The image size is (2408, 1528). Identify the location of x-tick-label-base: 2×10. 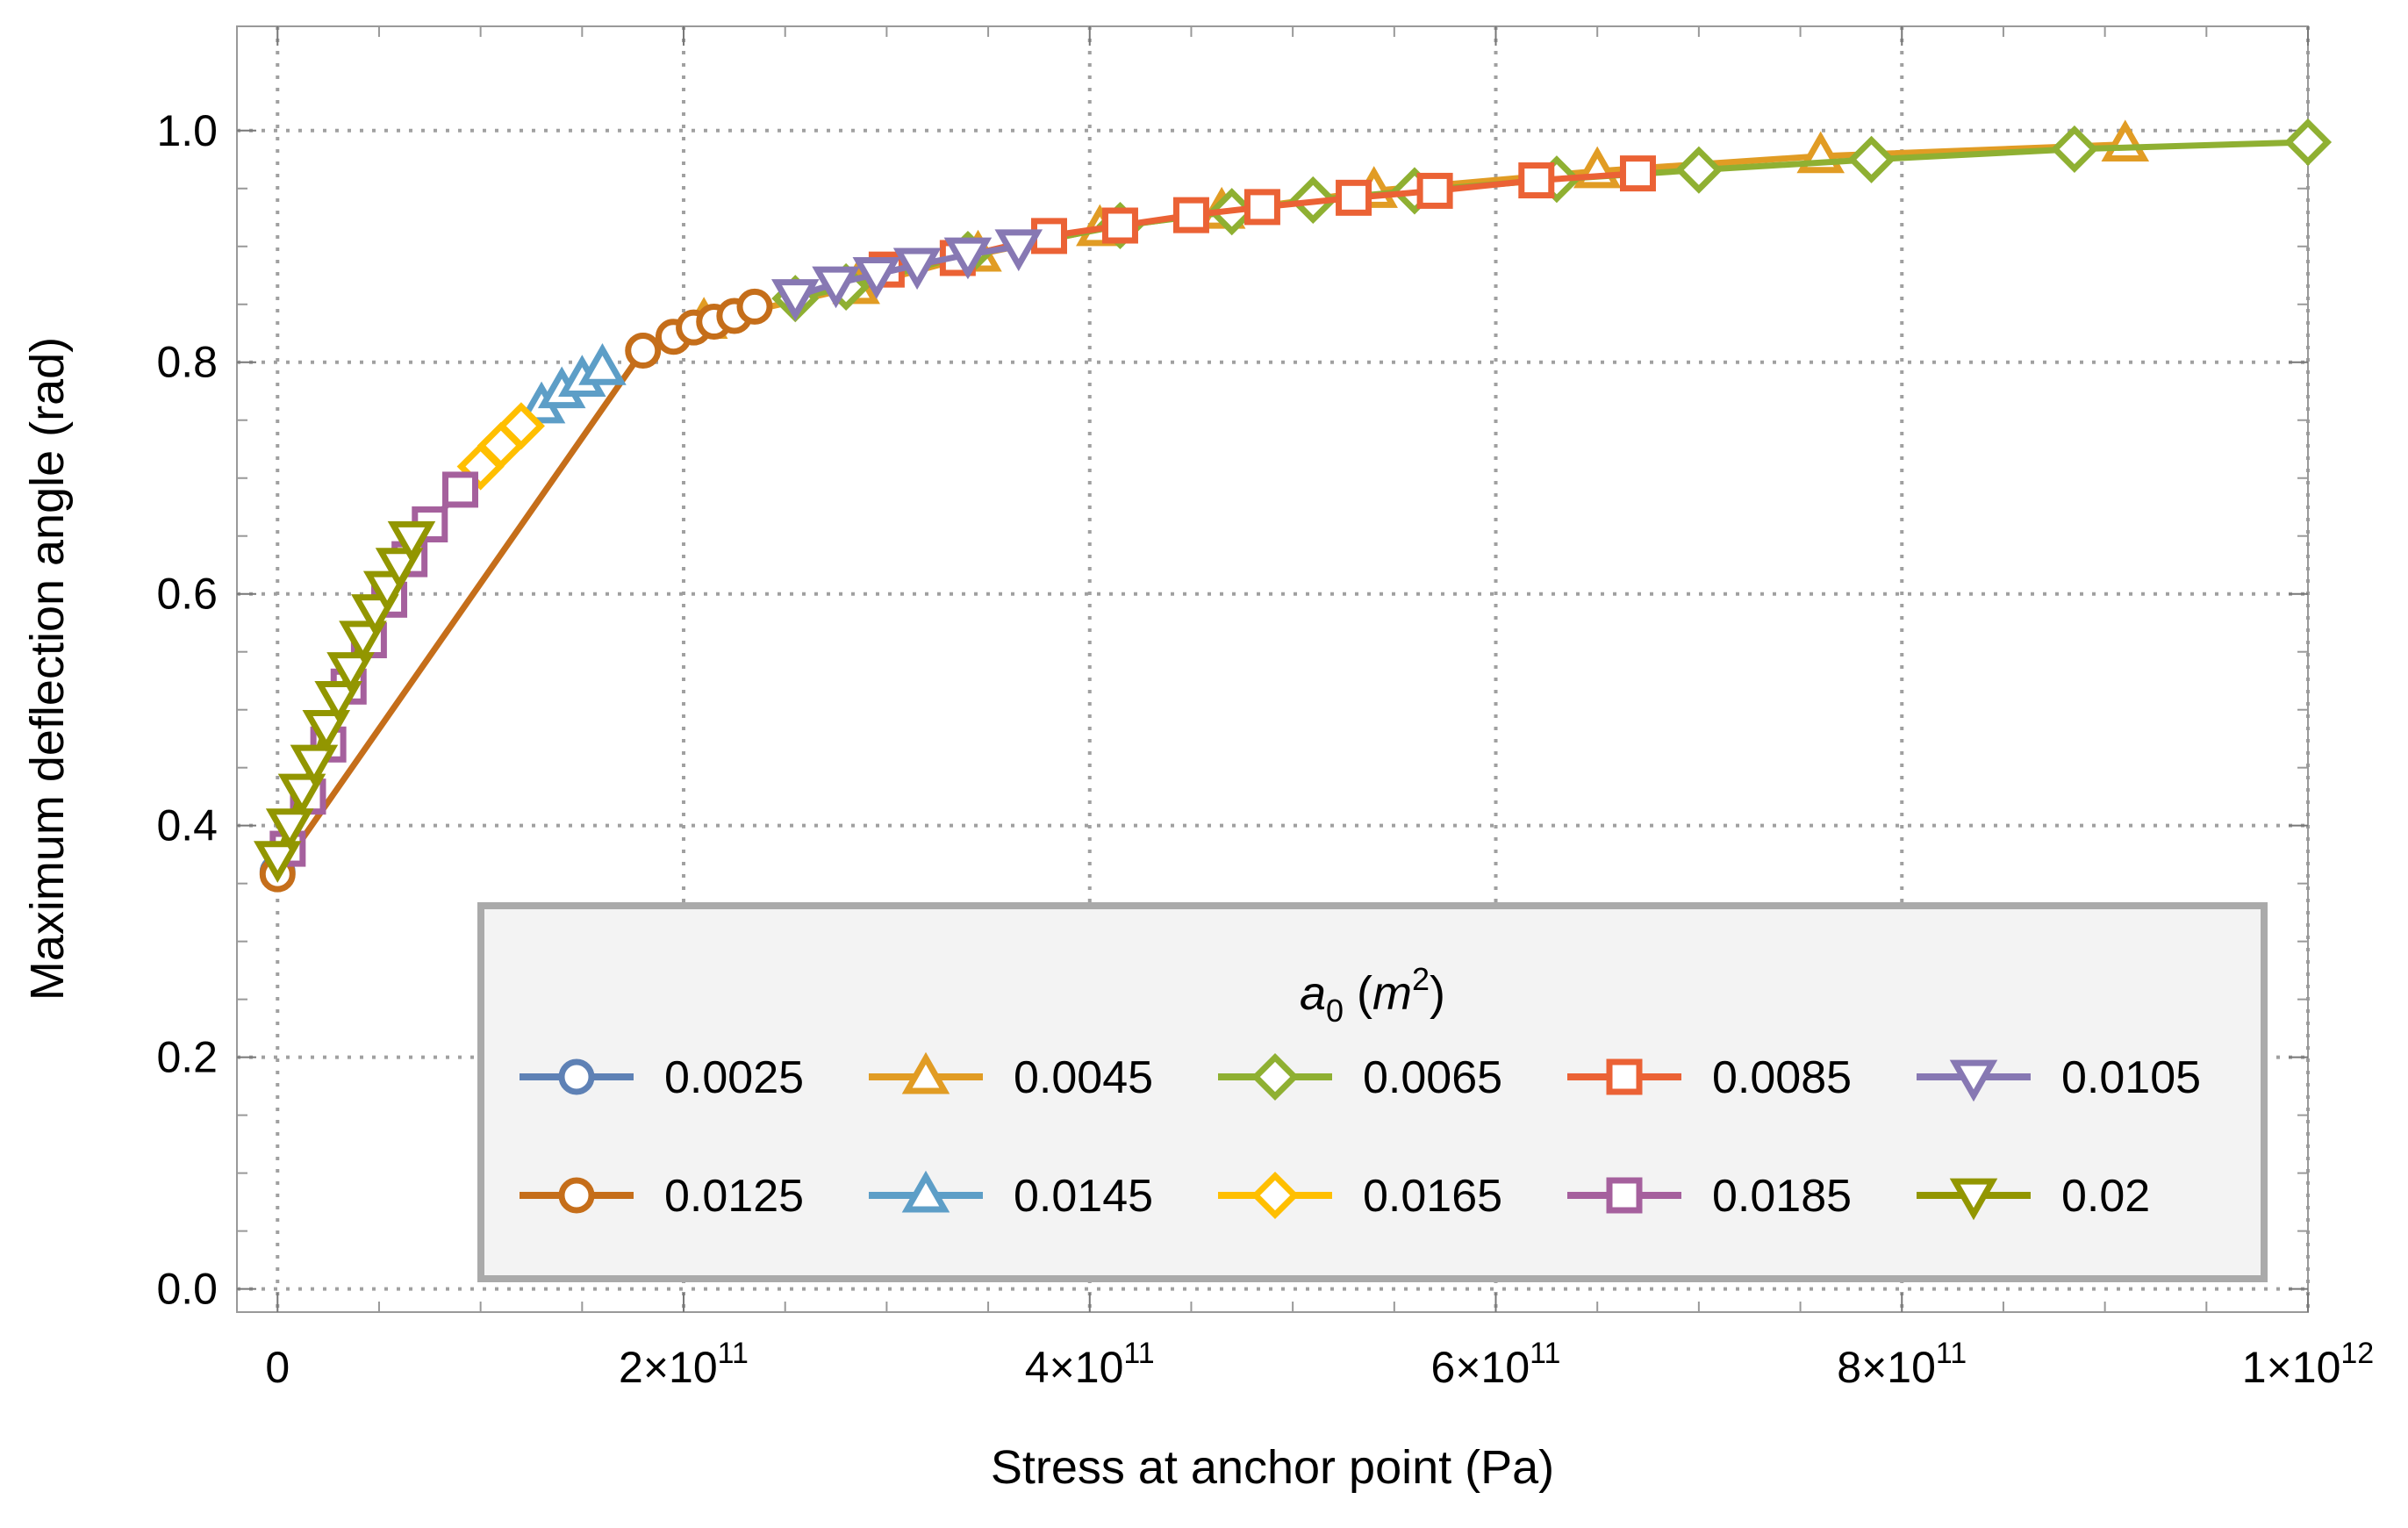
(668, 1367).